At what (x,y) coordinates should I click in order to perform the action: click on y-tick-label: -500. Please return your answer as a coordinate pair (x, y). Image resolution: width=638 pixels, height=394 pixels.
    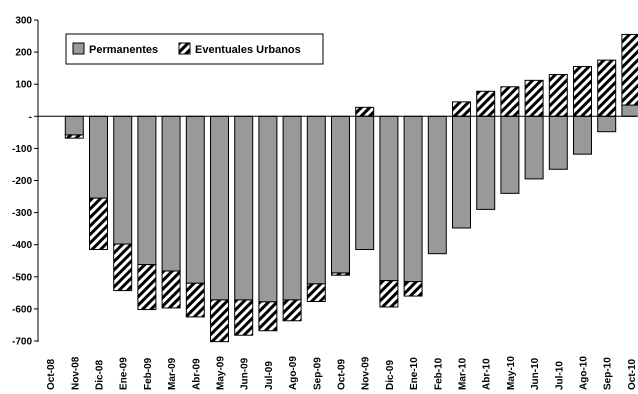
    Looking at the image, I should click on (22, 277).